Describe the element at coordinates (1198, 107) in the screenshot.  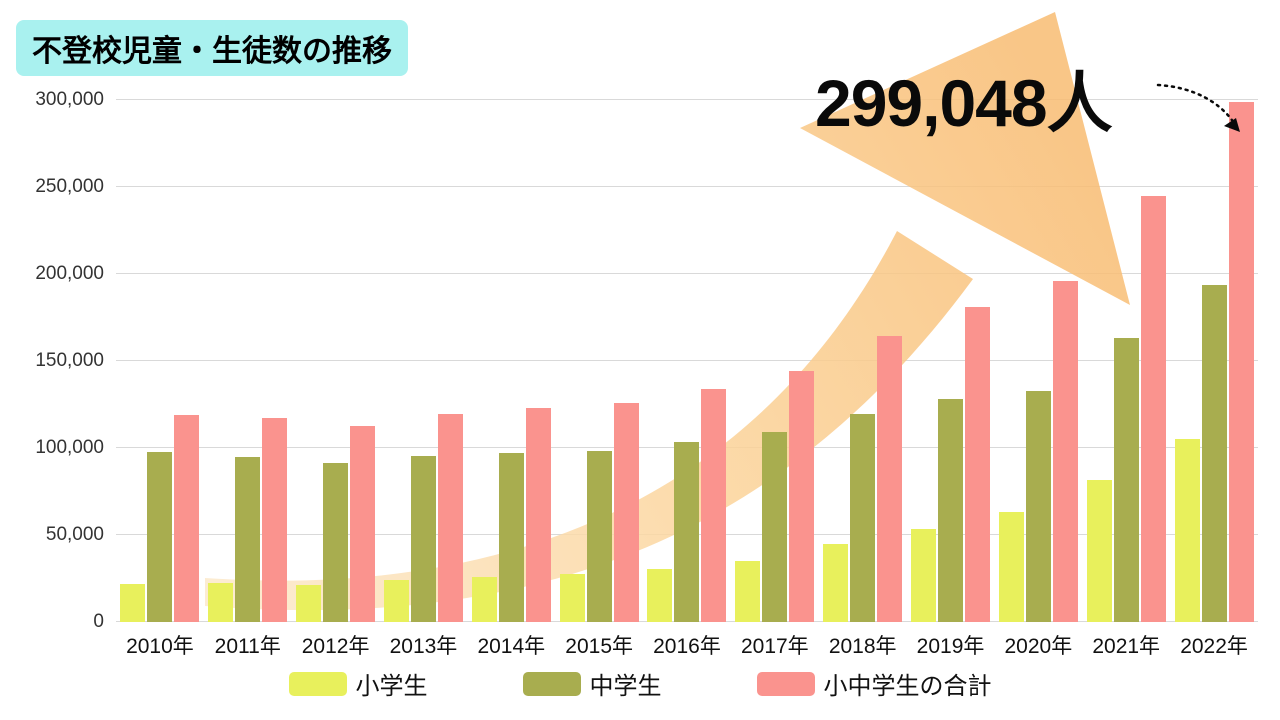
I see `callout-arrow-icon` at that location.